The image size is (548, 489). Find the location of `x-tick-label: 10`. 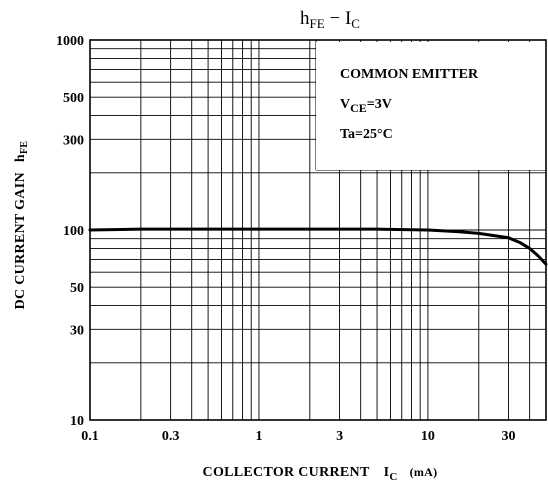

x-tick-label: 10 is located at coordinates (428, 436).